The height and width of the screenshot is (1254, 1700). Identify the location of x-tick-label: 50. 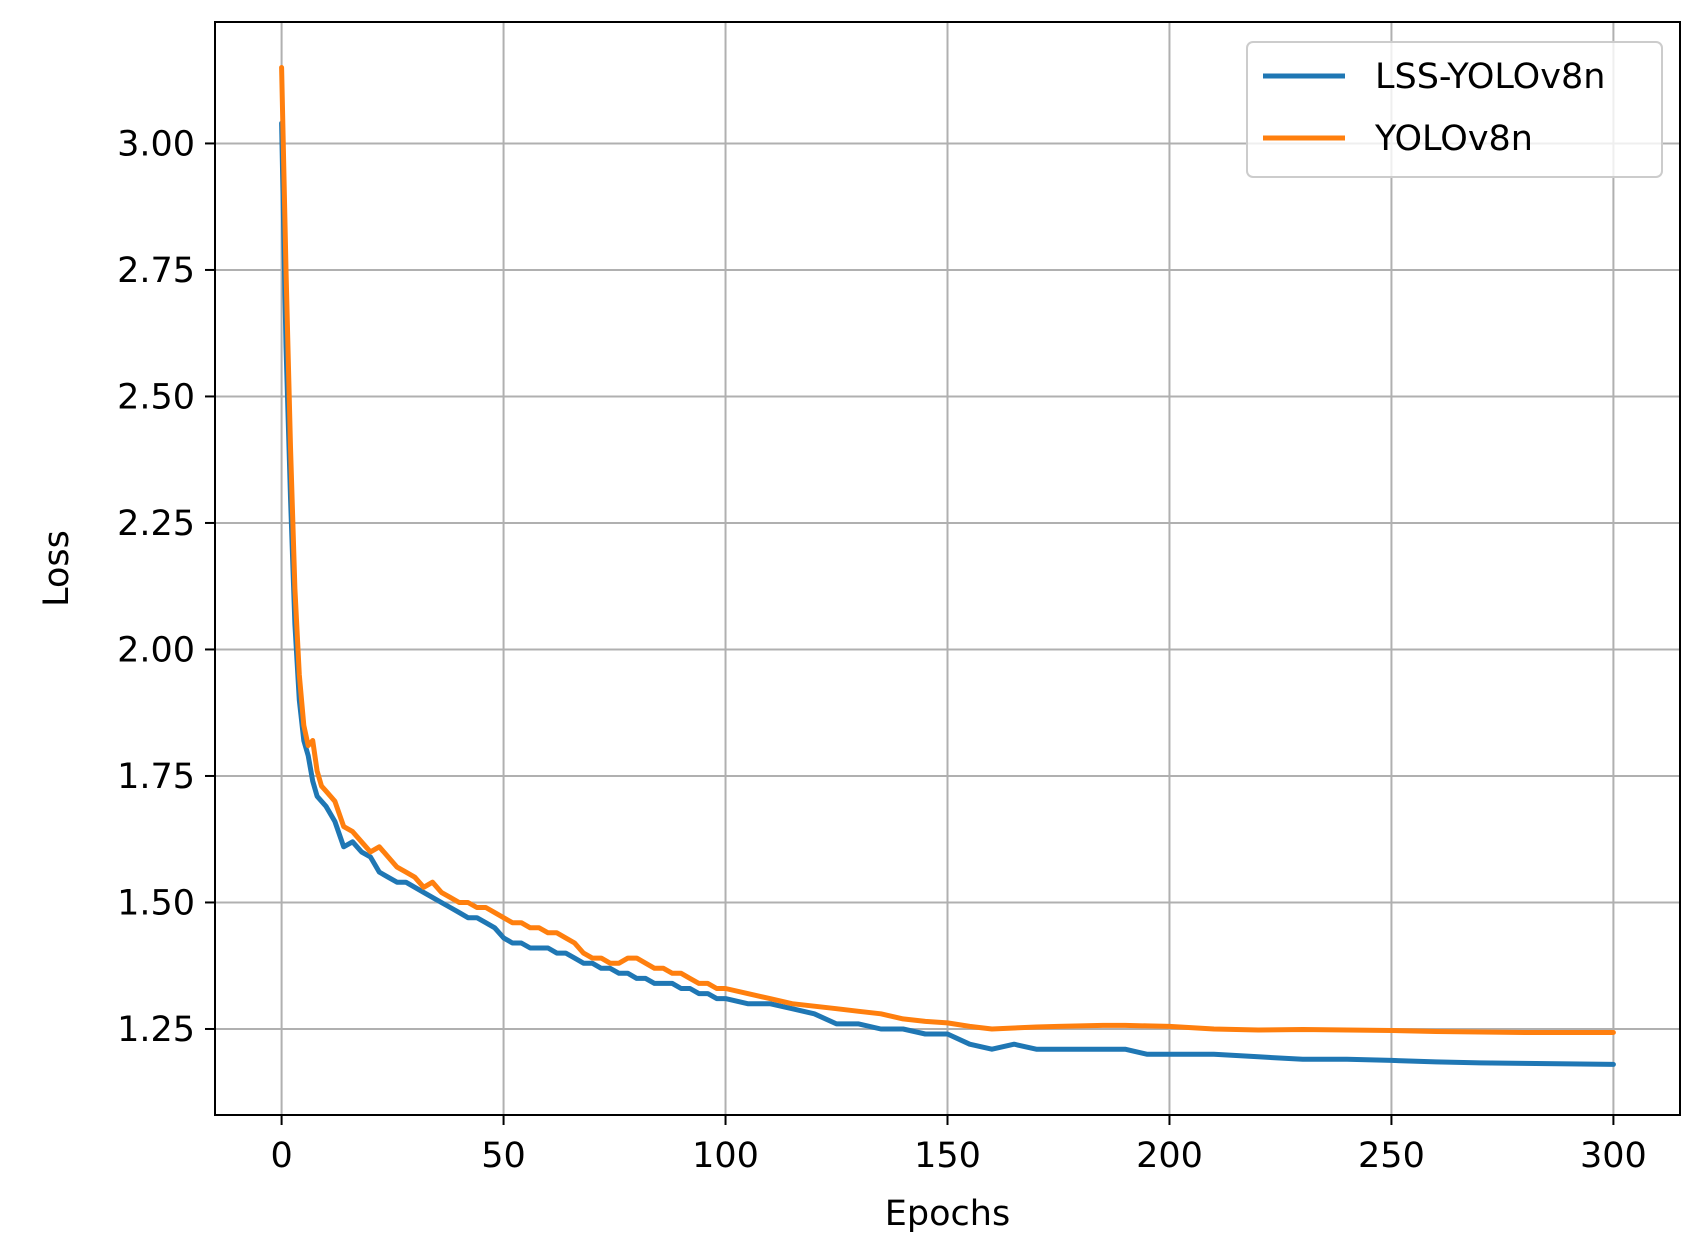
(503, 1156).